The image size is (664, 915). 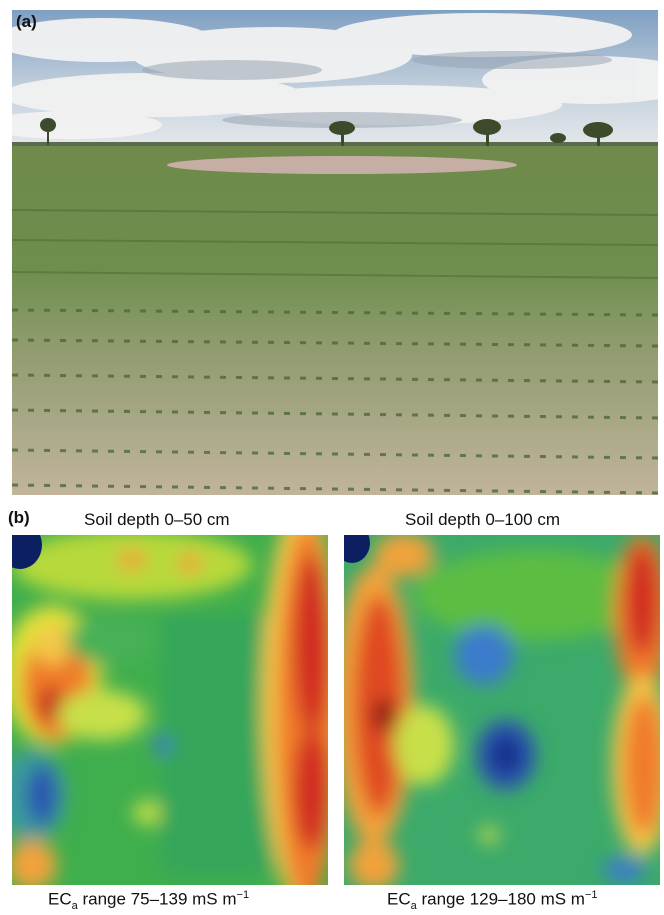 What do you see at coordinates (19, 517) in the screenshot?
I see `panel-b-label: (b)` at bounding box center [19, 517].